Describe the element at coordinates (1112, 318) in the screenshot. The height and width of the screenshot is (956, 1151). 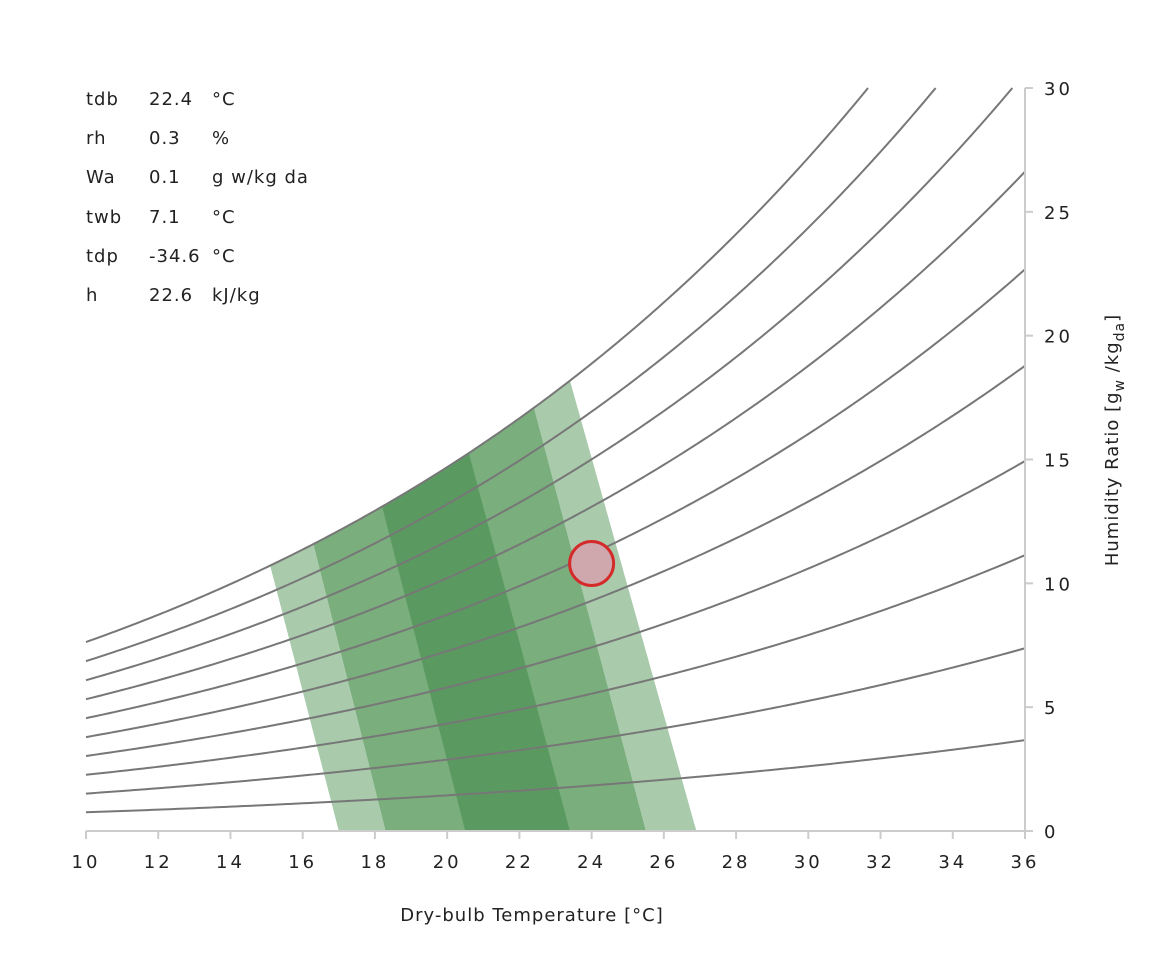
I see `y-axis-title-end: ]` at that location.